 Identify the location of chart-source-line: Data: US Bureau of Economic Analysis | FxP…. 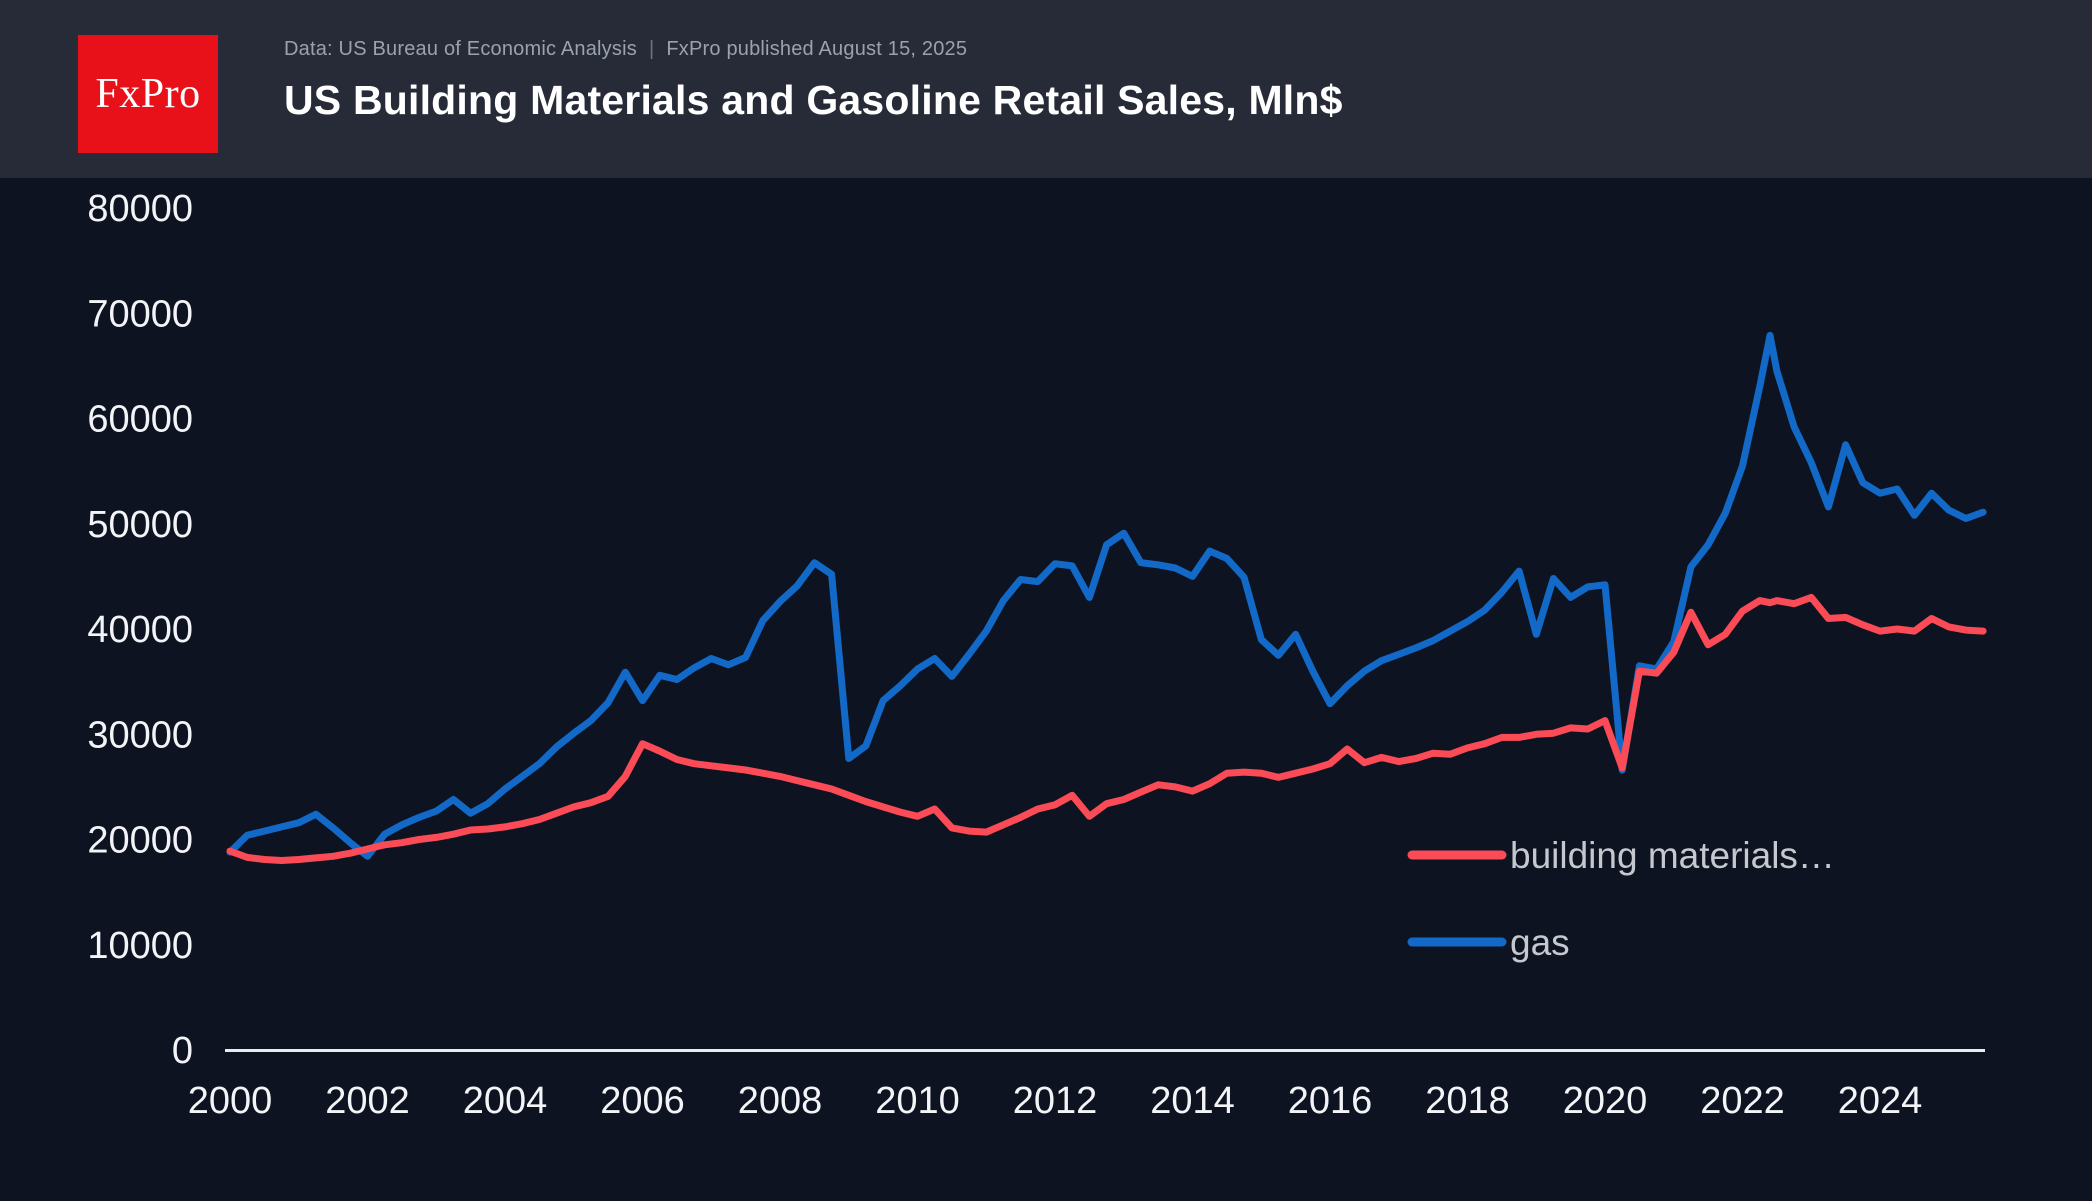
(813, 49).